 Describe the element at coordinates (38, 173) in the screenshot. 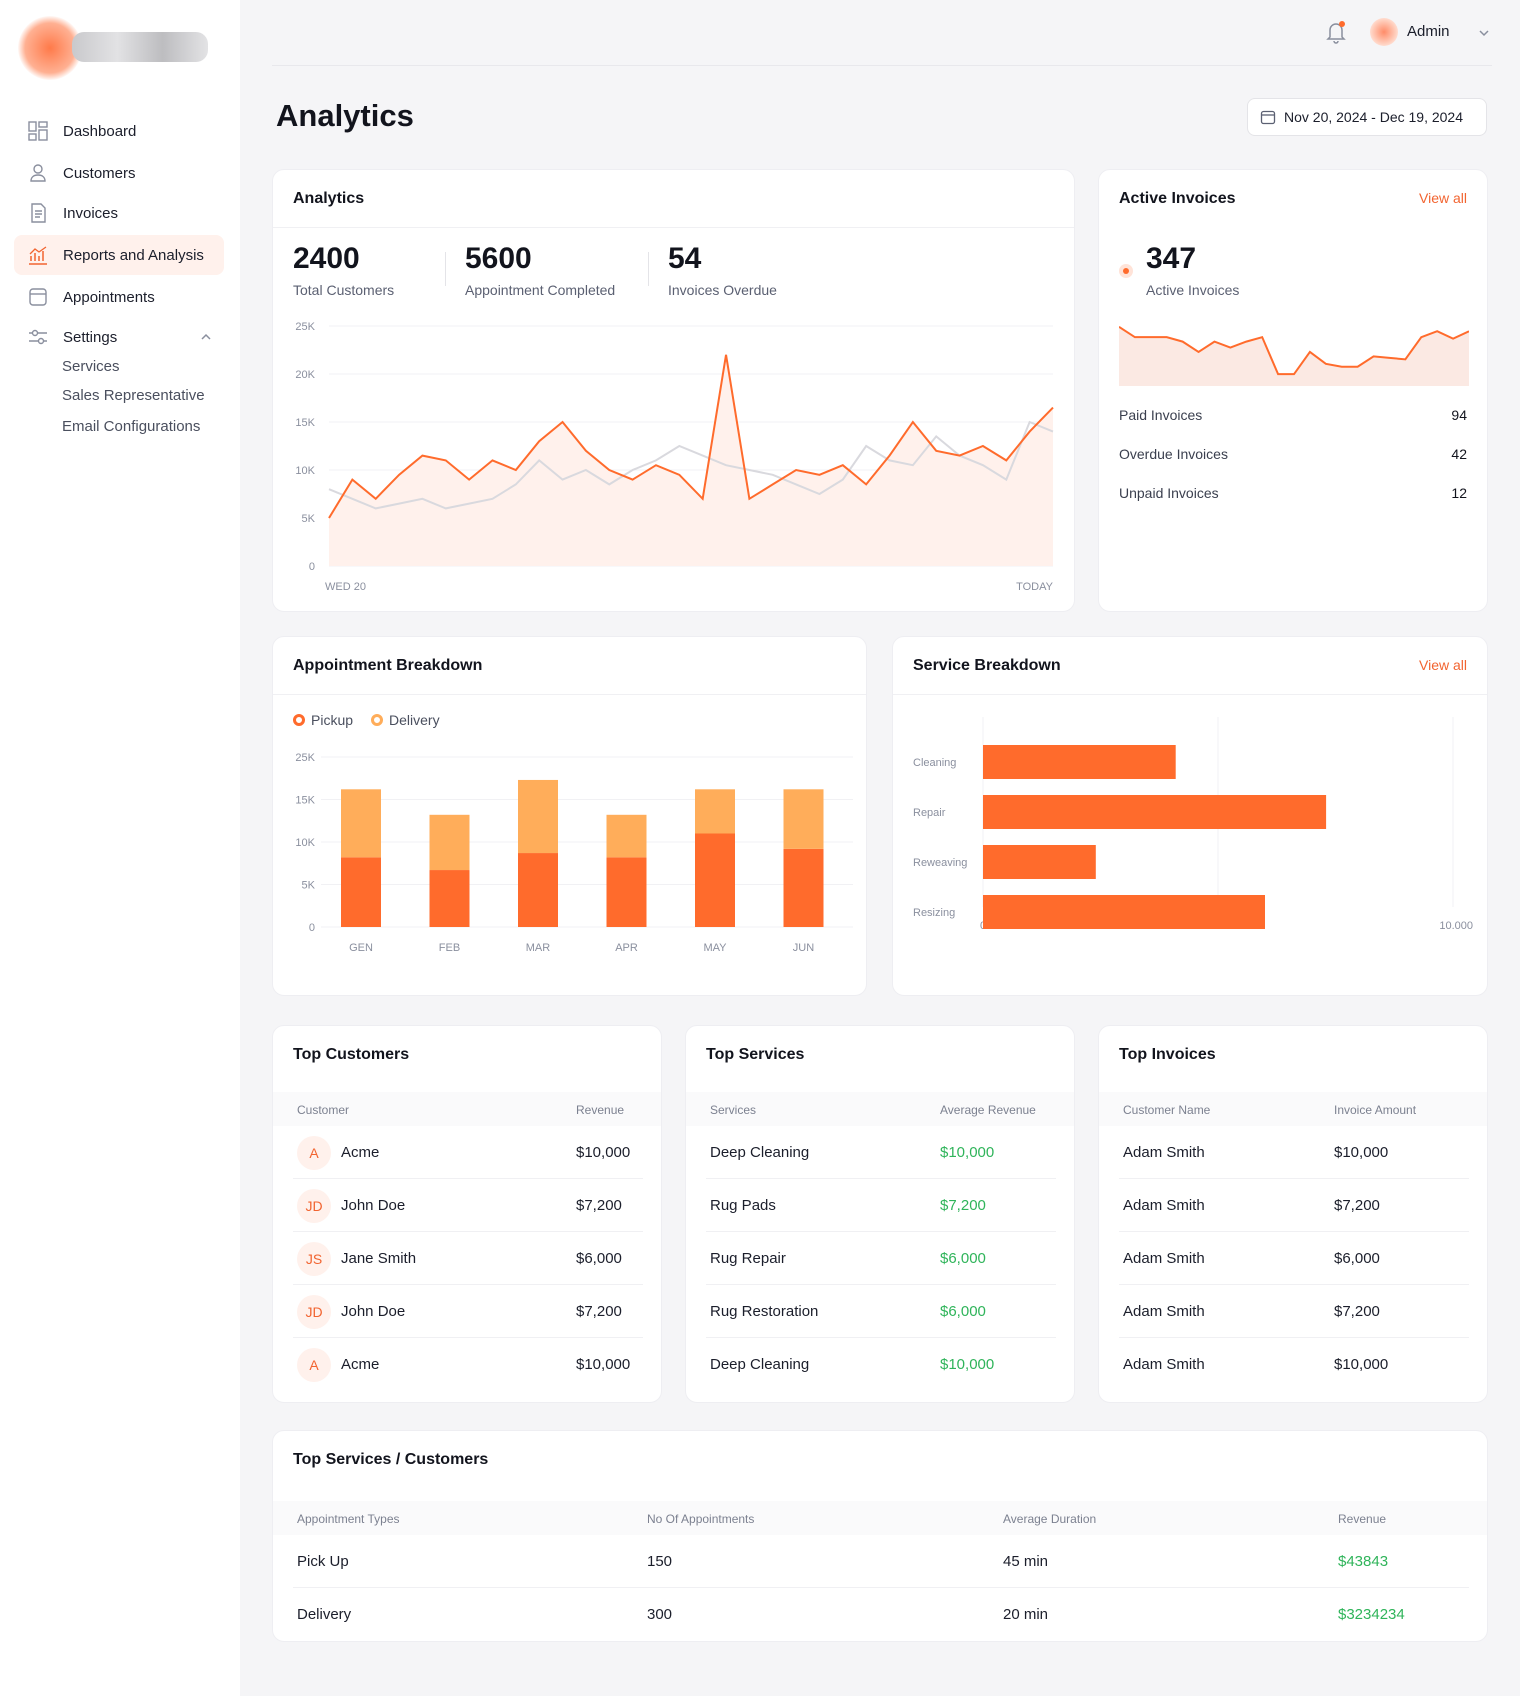

I see `user-icon` at that location.